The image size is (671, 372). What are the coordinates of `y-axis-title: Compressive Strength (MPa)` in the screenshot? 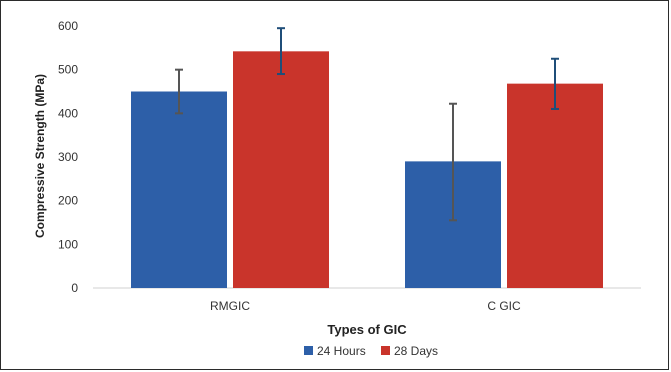 It's located at (40, 156).